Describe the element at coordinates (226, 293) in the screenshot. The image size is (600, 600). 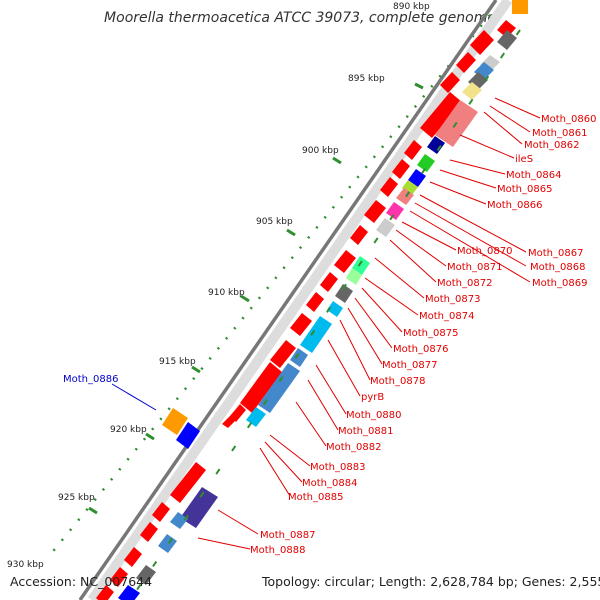
I see `tick-label-910: 910 kbp` at that location.